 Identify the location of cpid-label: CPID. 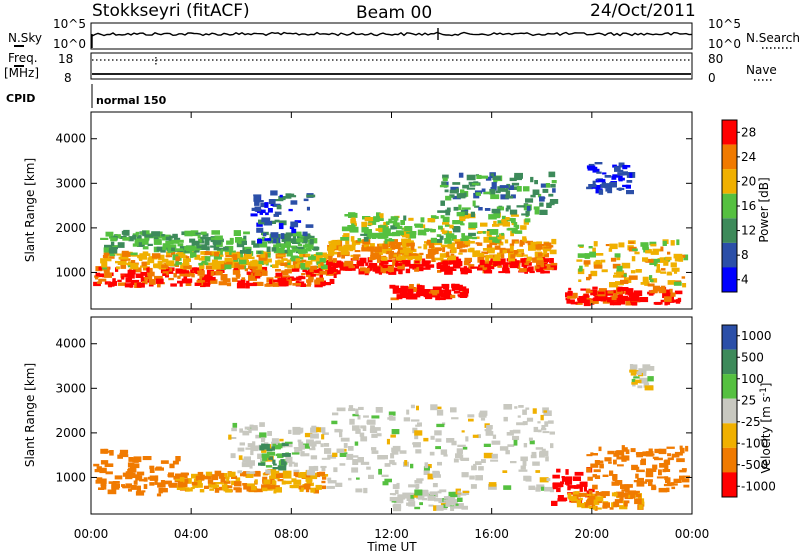
(20, 98).